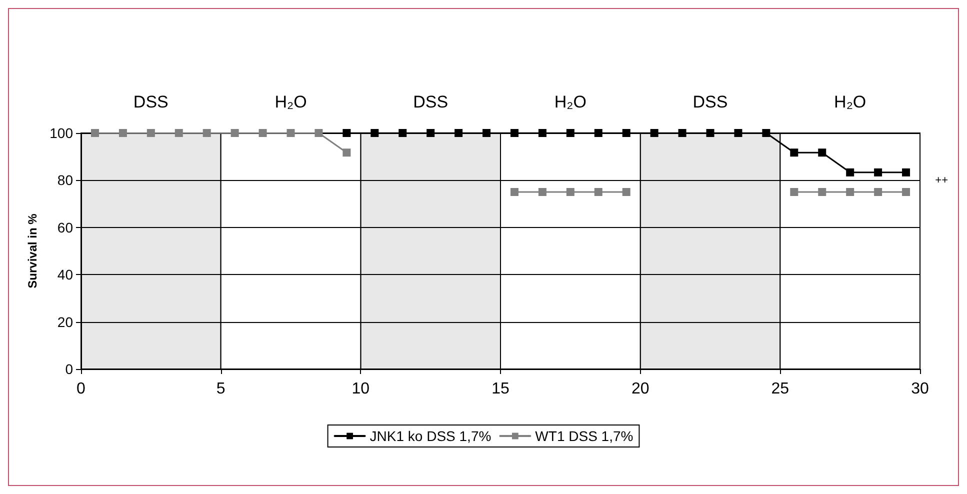 The image size is (967, 494). What do you see at coordinates (221, 389) in the screenshot?
I see `x-tick-label: 5` at bounding box center [221, 389].